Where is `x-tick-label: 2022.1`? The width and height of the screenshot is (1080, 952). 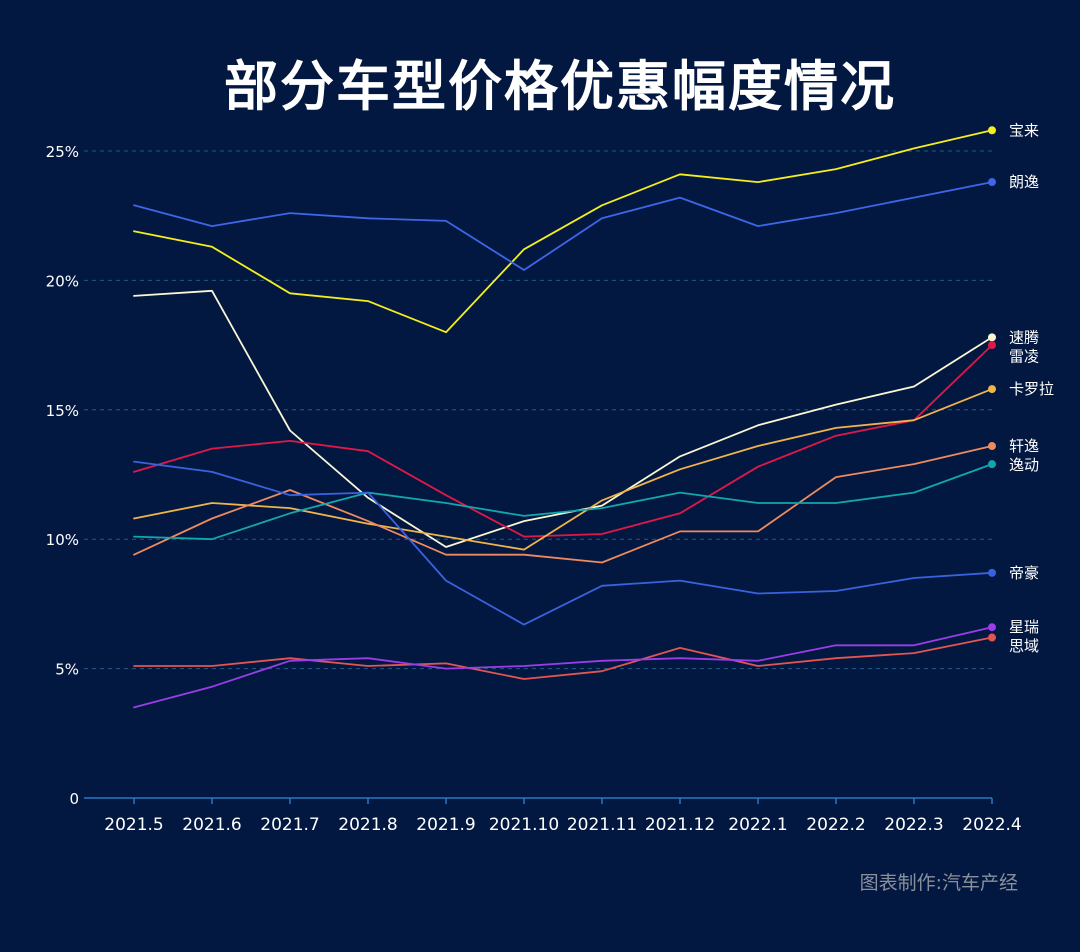 x-tick-label: 2022.1 is located at coordinates (757, 825).